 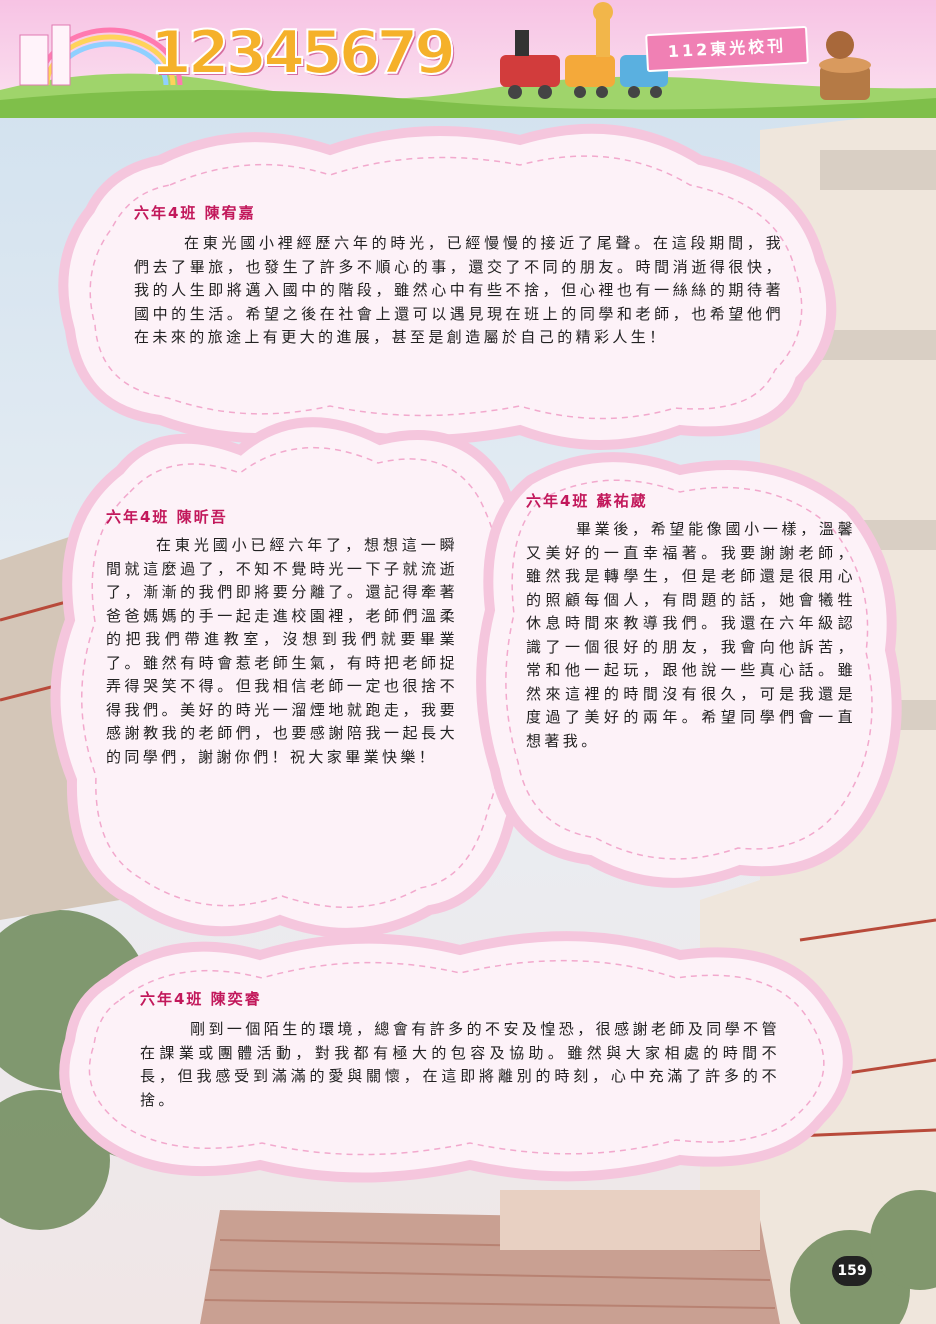 I want to click on page-number: 159, so click(x=852, y=1271).